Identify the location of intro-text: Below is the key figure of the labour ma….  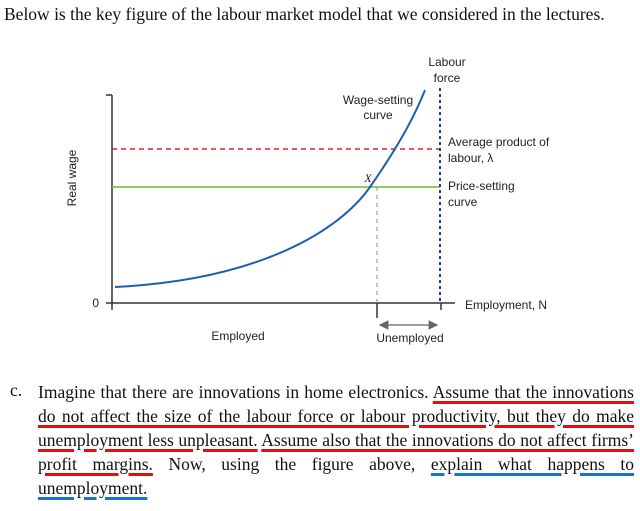
(304, 14).